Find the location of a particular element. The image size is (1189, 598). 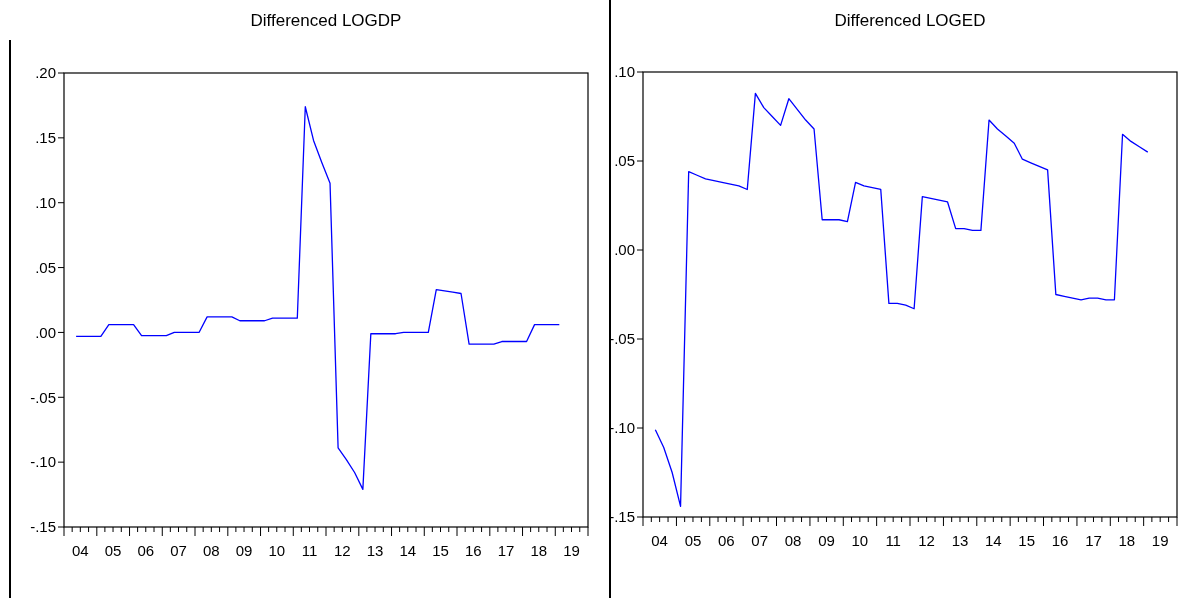

chart-title: Differenced LOGDP is located at coordinates (326, 20).